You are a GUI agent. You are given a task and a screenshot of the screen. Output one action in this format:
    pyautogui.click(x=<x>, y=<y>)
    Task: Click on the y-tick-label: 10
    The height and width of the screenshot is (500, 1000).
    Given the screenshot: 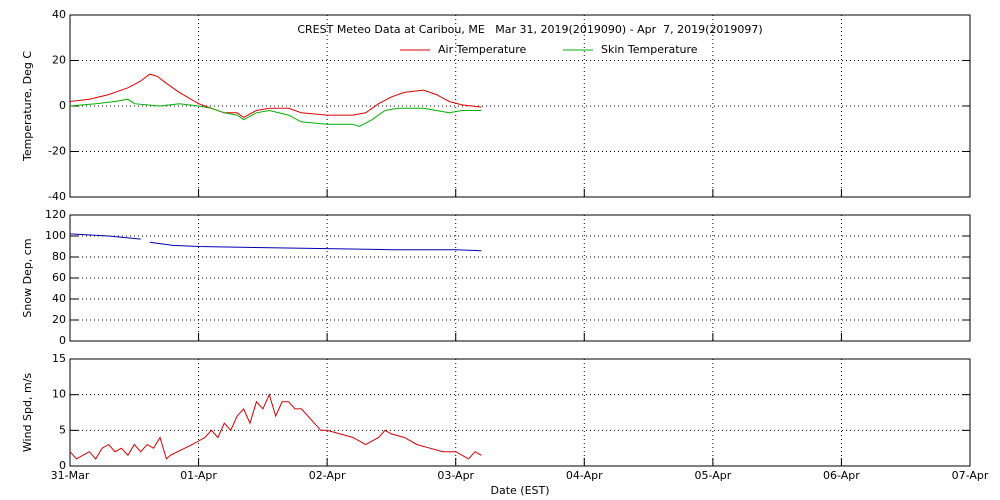 What is the action you would take?
    pyautogui.click(x=59, y=394)
    